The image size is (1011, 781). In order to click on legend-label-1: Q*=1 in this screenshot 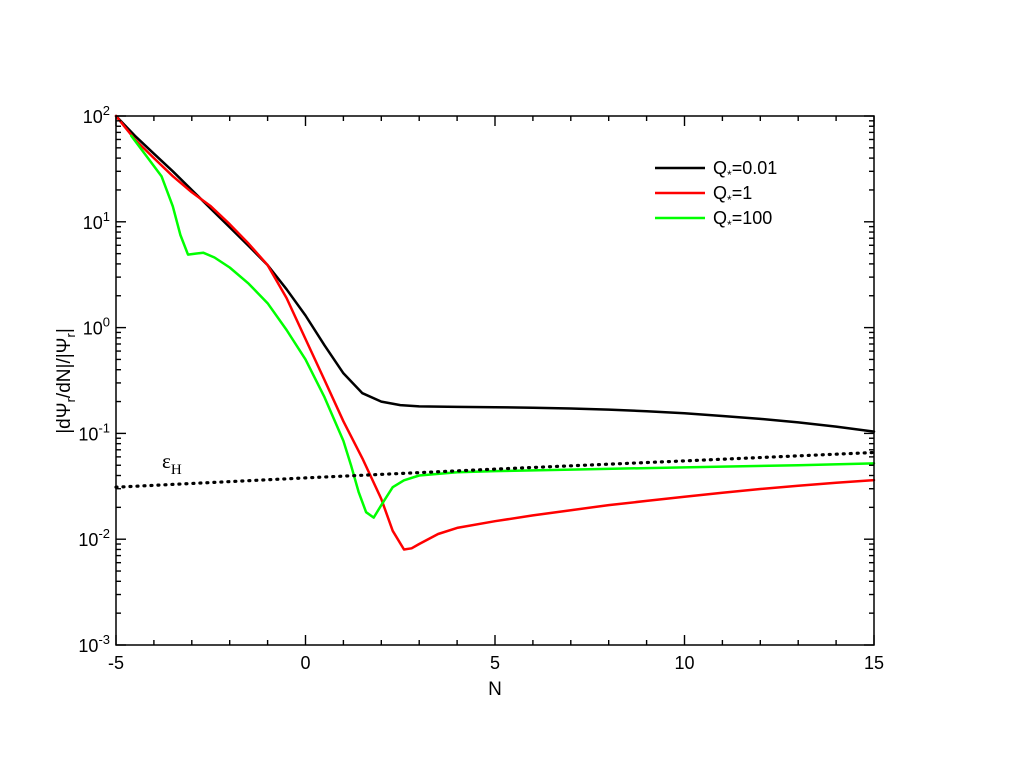, I will do `click(732, 195)`.